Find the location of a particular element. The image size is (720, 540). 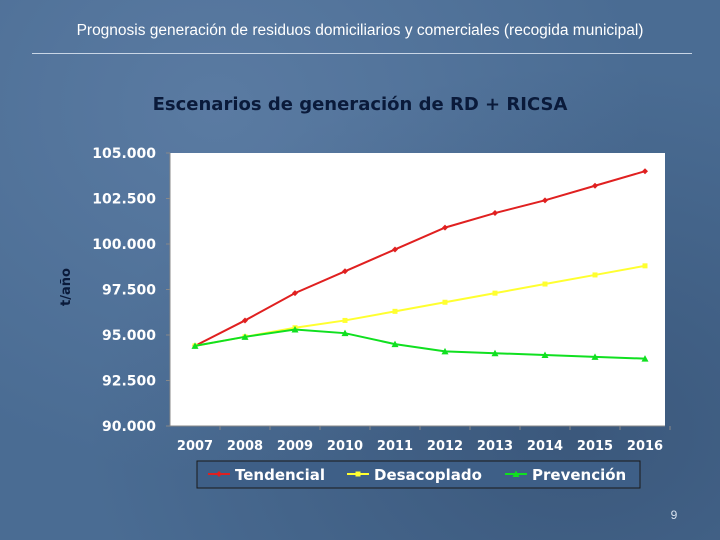

y-tick-label: 90.000 is located at coordinates (129, 427).